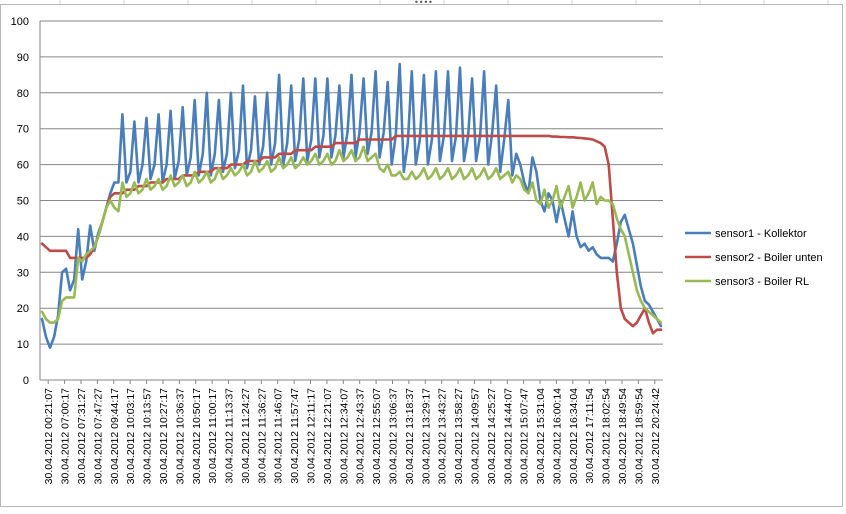 The width and height of the screenshot is (846, 514). I want to click on x-tick-label: 30.04.2012 14:44:07, so click(508, 436).